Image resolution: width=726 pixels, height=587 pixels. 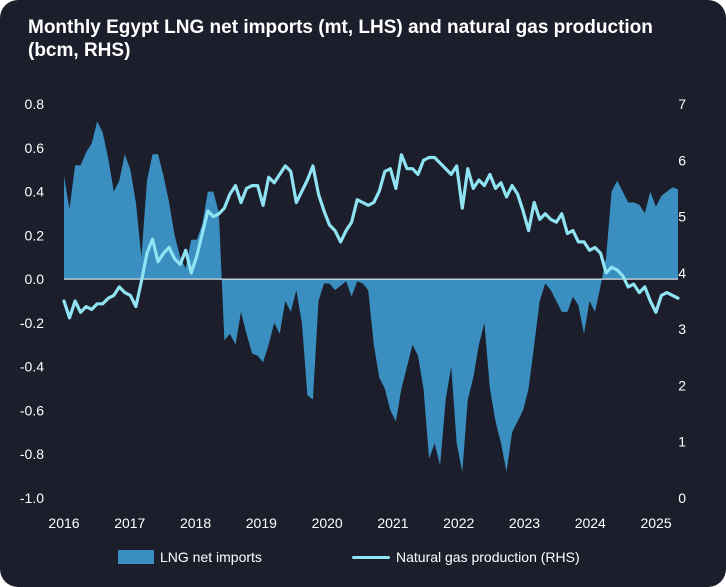 I want to click on y-right-tick-label: 5, so click(x=682, y=217).